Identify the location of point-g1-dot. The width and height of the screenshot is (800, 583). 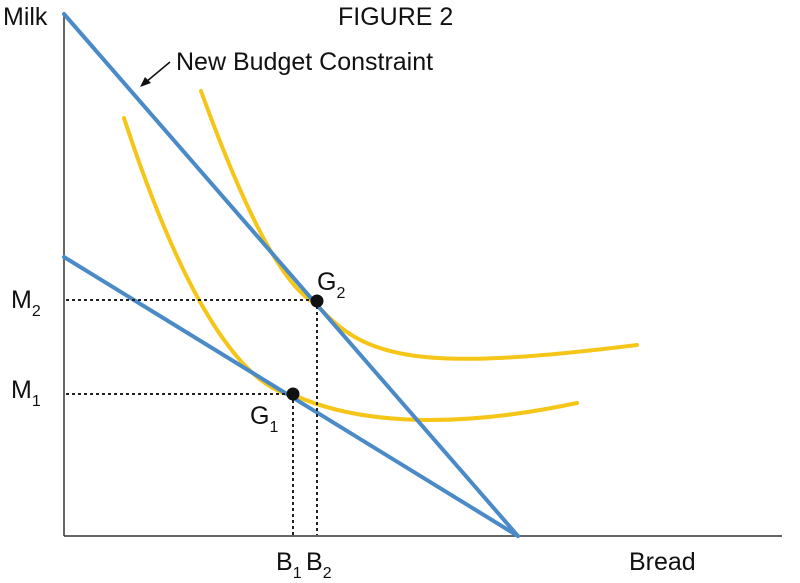
(293, 394).